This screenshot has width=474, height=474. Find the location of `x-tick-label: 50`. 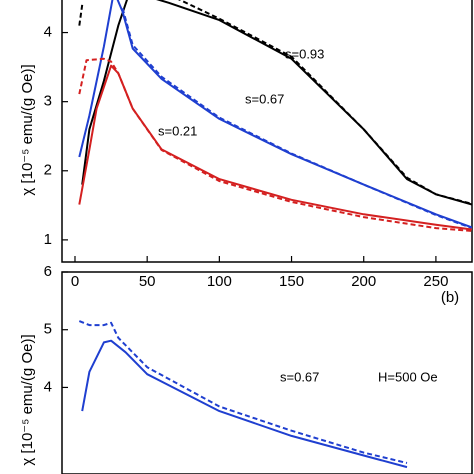

x-tick-label: 50 is located at coordinates (147, 281).